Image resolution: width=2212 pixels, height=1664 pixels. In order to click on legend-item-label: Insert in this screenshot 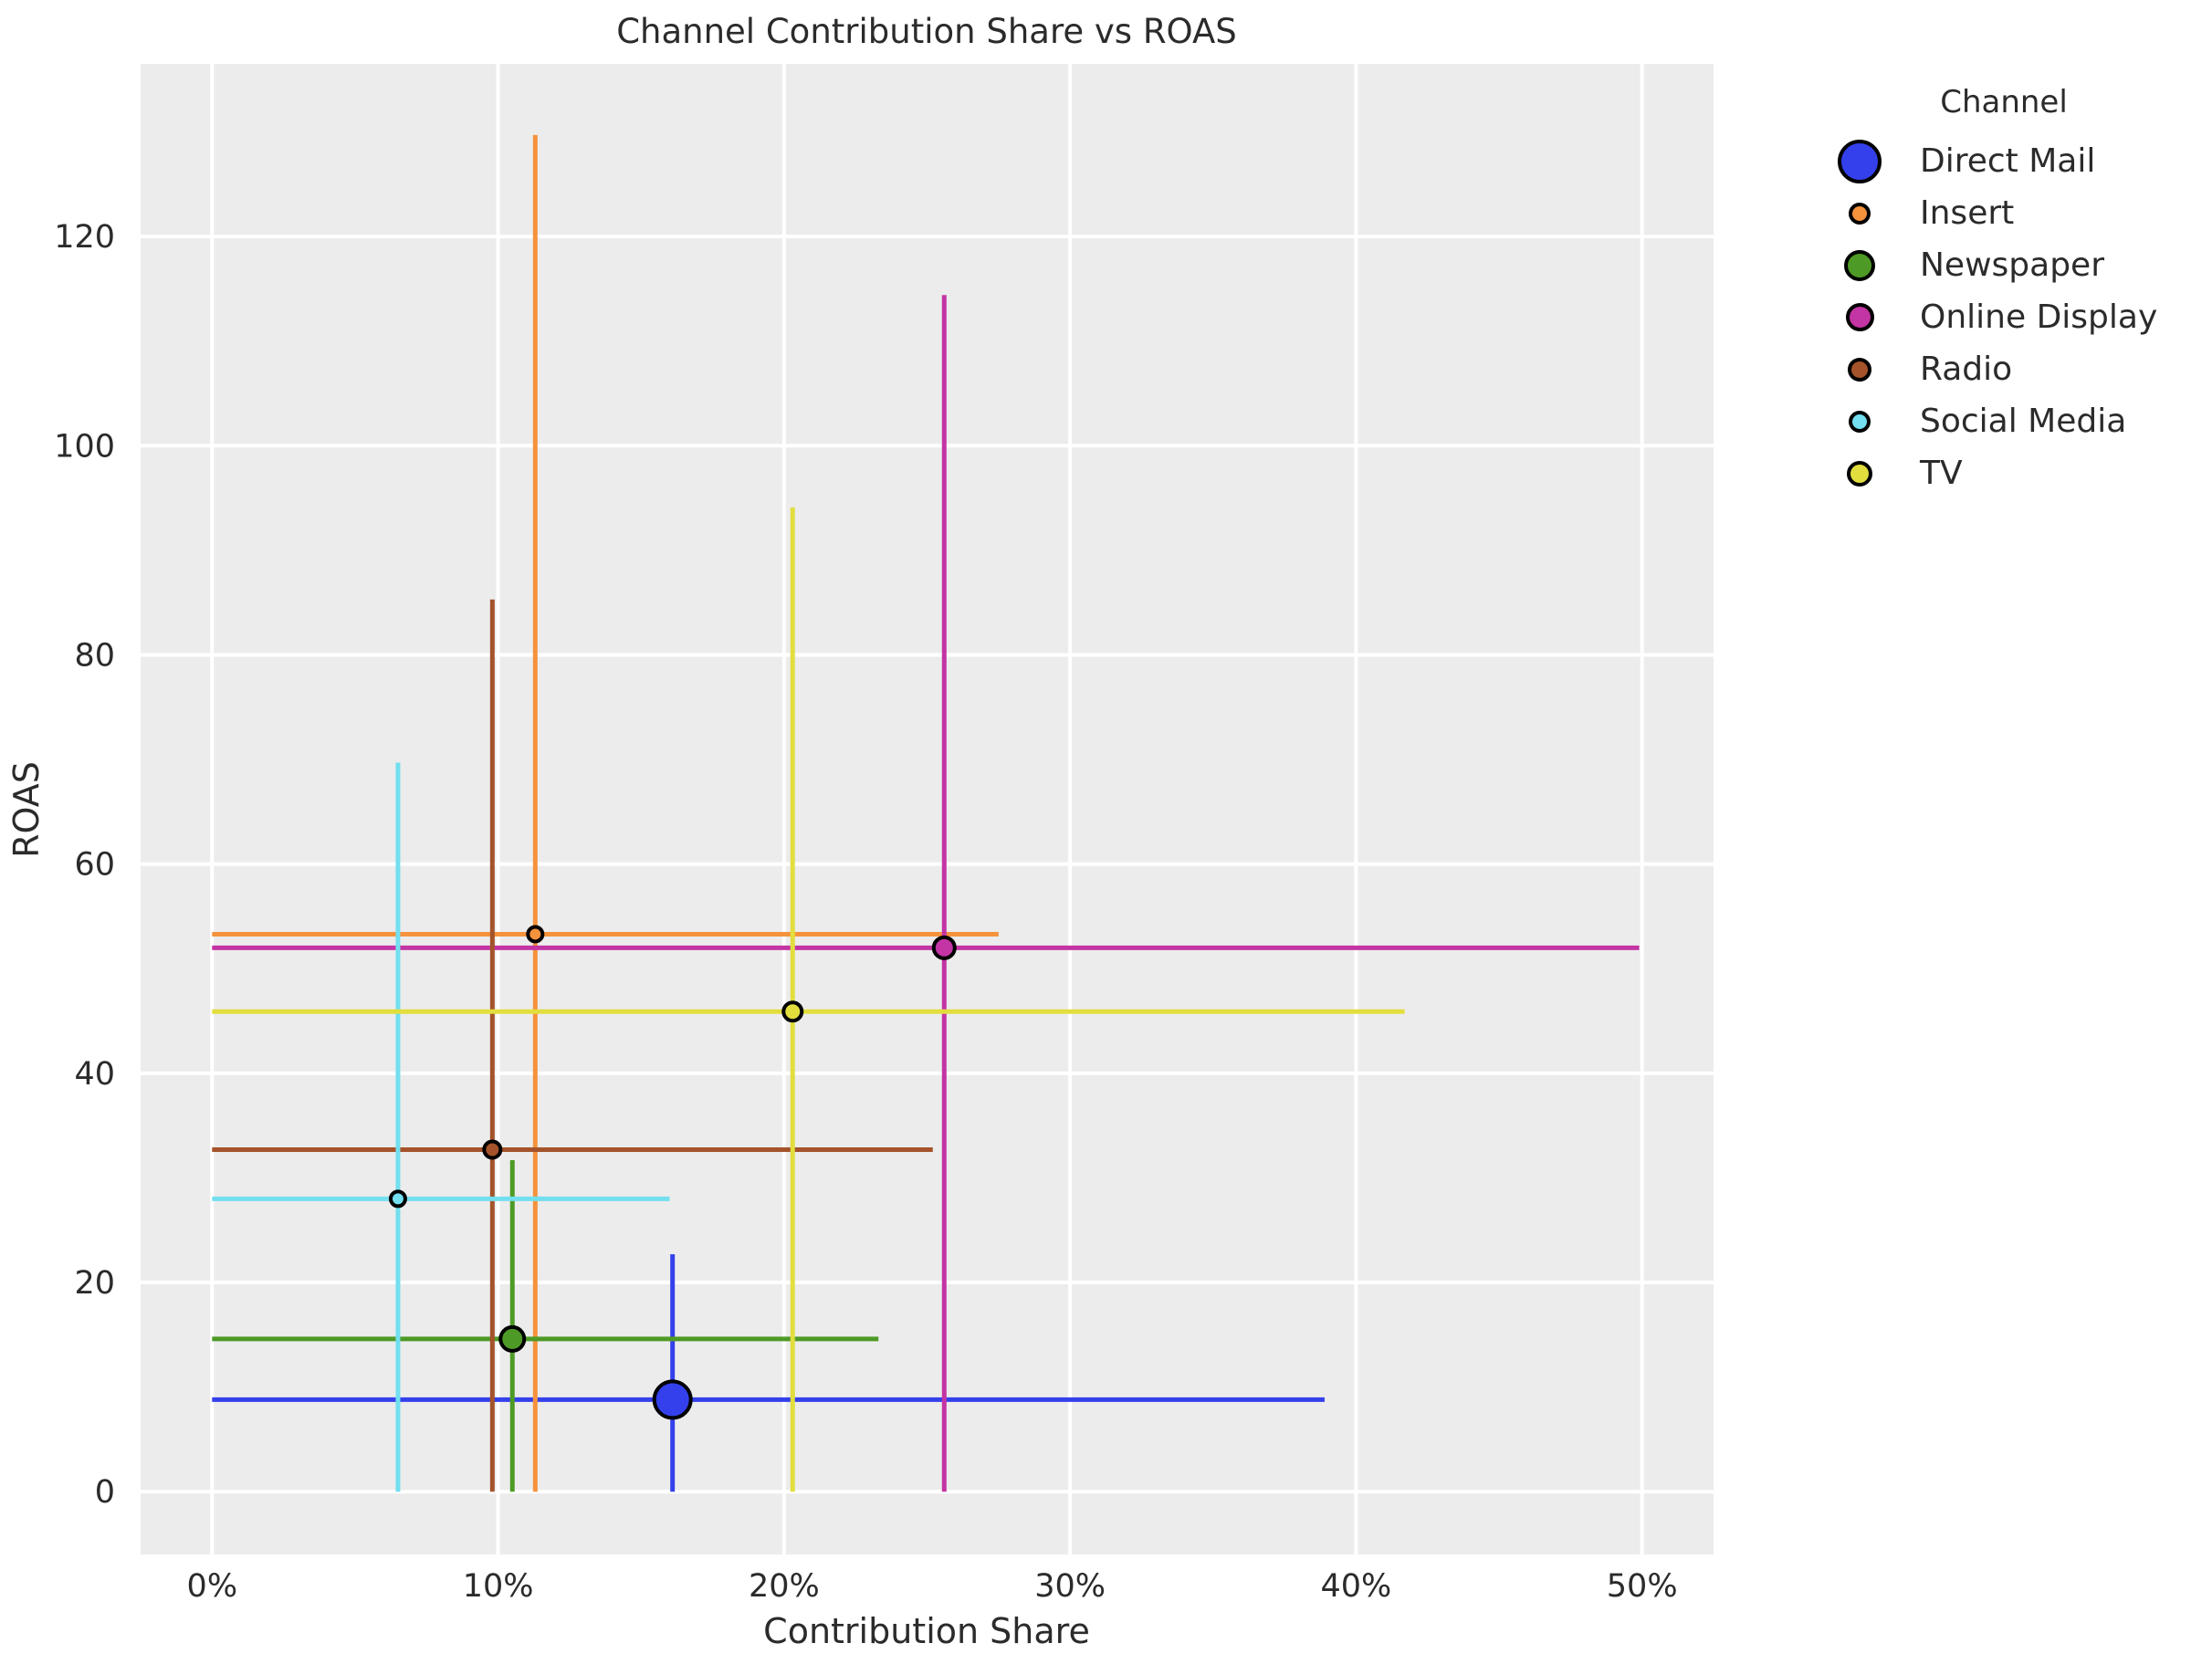, I will do `click(1967, 213)`.